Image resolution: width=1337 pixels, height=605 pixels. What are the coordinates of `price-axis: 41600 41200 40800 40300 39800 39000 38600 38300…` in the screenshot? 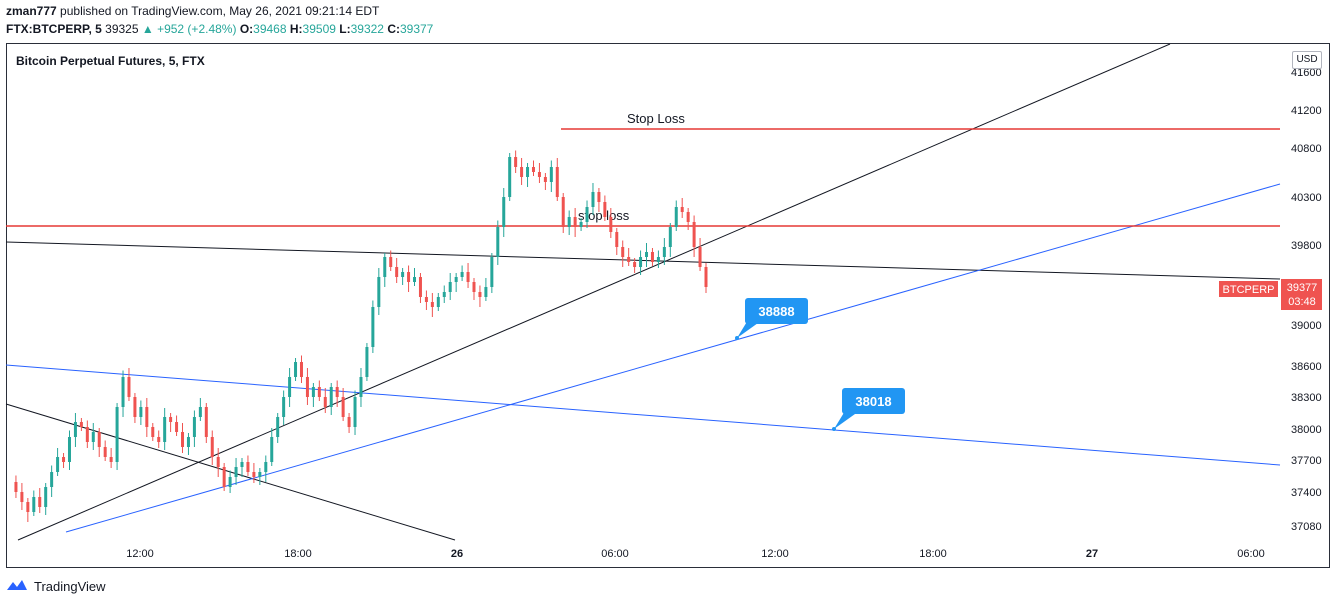 It's located at (1306, 300).